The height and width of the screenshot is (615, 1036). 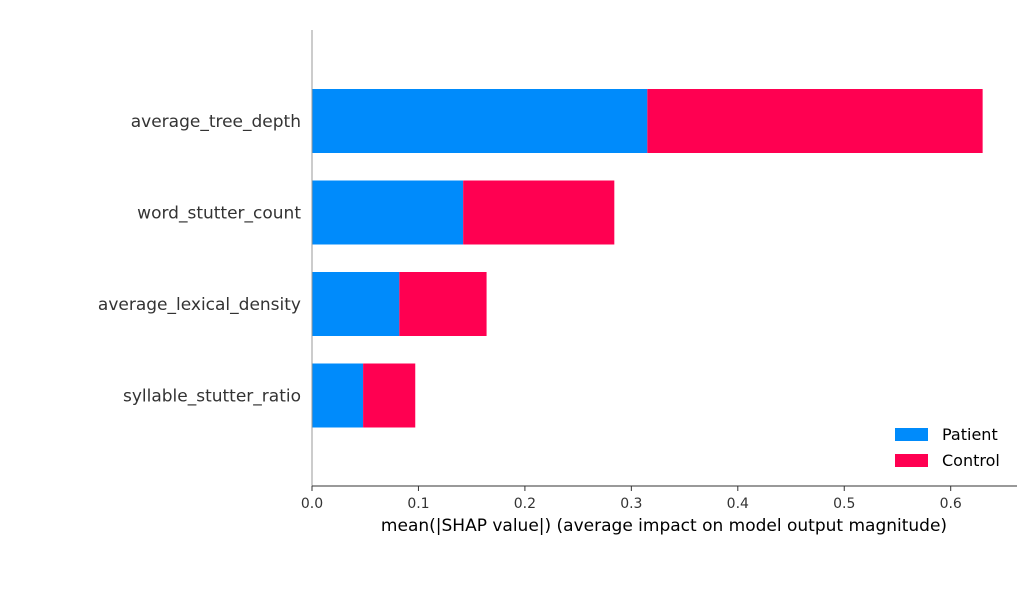 What do you see at coordinates (219, 214) in the screenshot?
I see `category-label: word_stutter_count` at bounding box center [219, 214].